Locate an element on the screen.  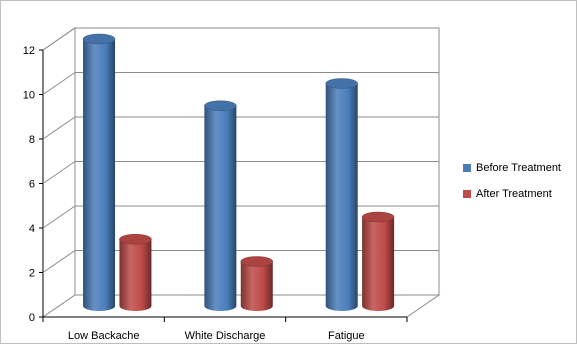
y-tick-label: 10 is located at coordinates (29, 96).